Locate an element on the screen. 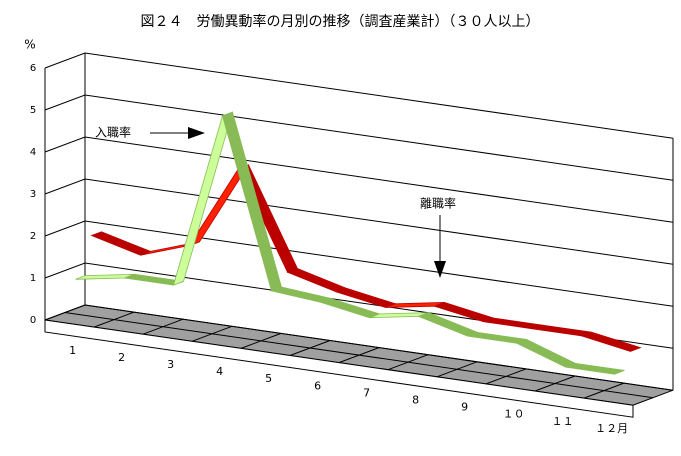  y-tick-label: 2 is located at coordinates (33, 236).